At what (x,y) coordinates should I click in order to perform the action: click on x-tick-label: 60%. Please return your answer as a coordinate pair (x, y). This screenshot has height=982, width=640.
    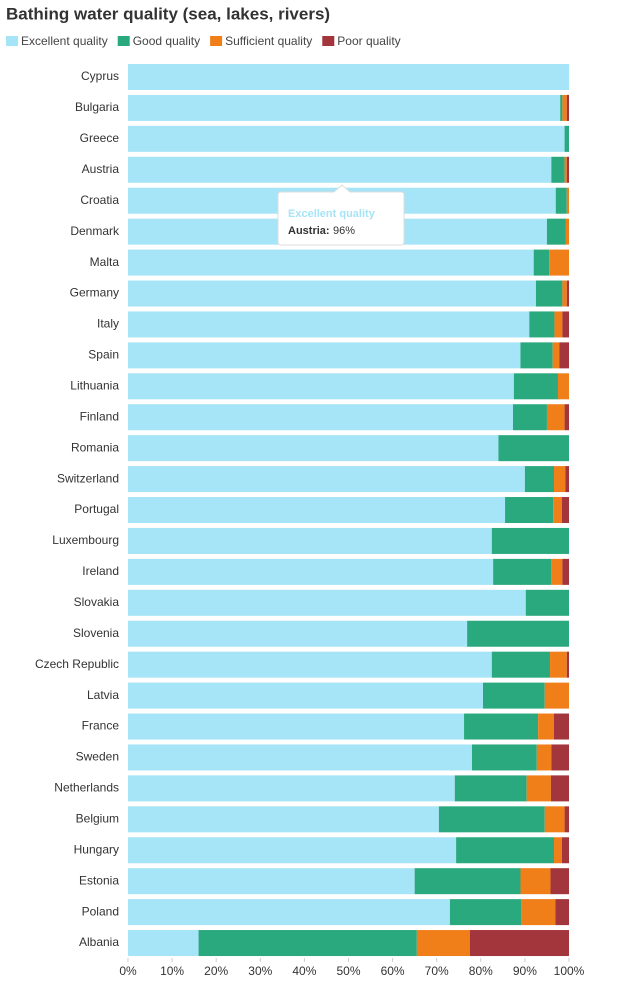
    Looking at the image, I should click on (393, 971).